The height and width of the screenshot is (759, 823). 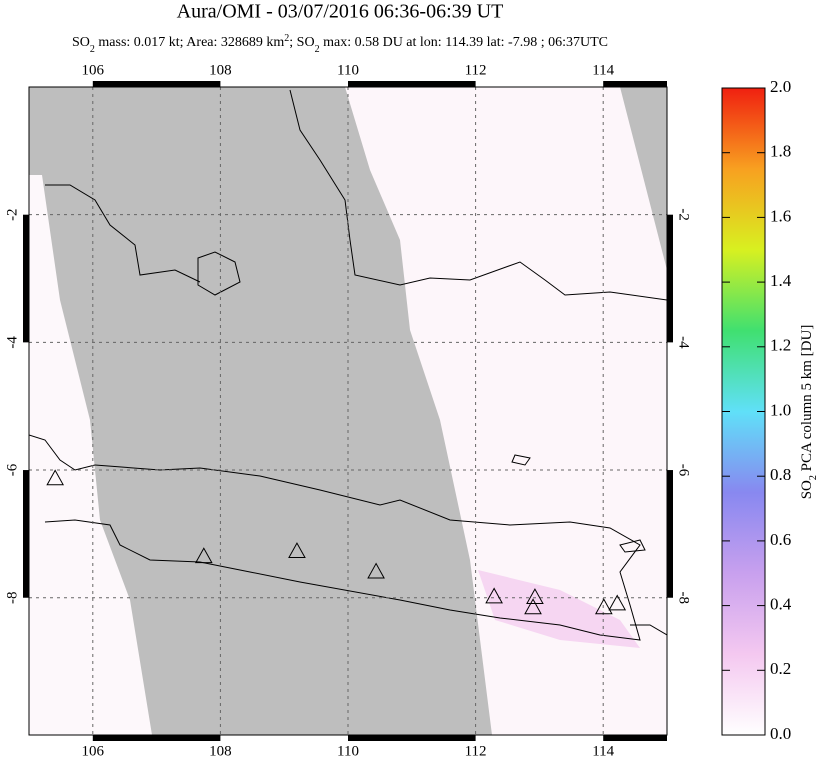 What do you see at coordinates (780, 86) in the screenshot?
I see `colorbar-tick-label: 2.0` at bounding box center [780, 86].